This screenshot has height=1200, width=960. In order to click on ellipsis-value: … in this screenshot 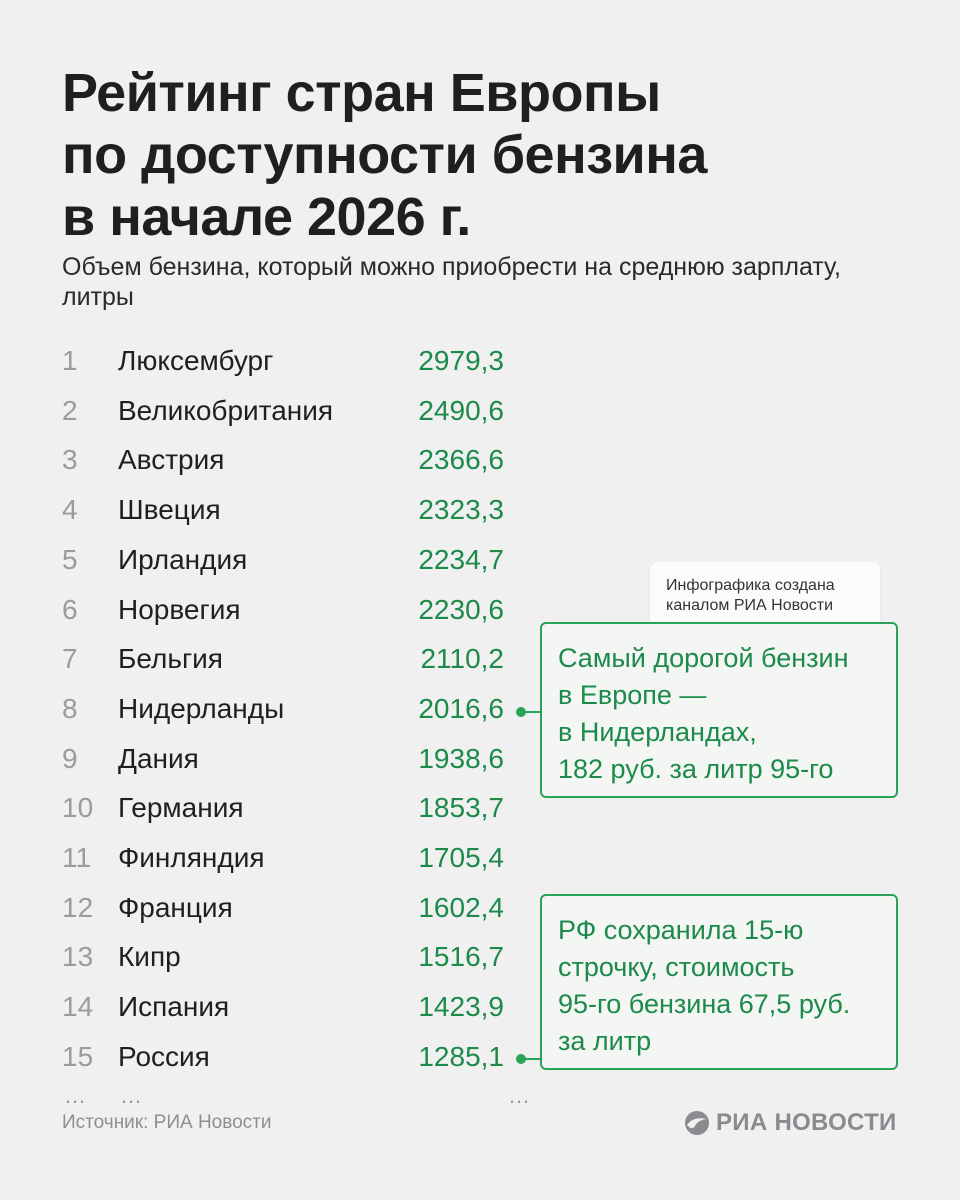, I will do `click(519, 1095)`.